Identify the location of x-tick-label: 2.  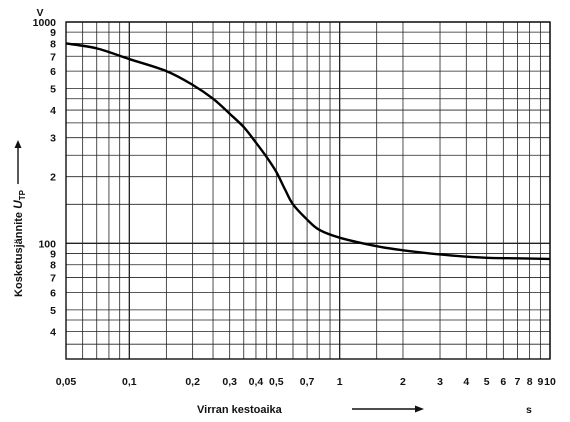
(403, 382).